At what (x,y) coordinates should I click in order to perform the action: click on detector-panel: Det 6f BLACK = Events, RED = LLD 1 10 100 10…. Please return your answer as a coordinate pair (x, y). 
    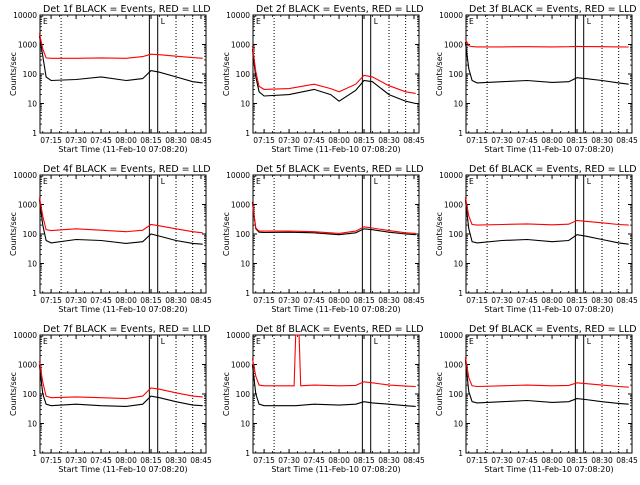
    Looking at the image, I should click on (536, 239).